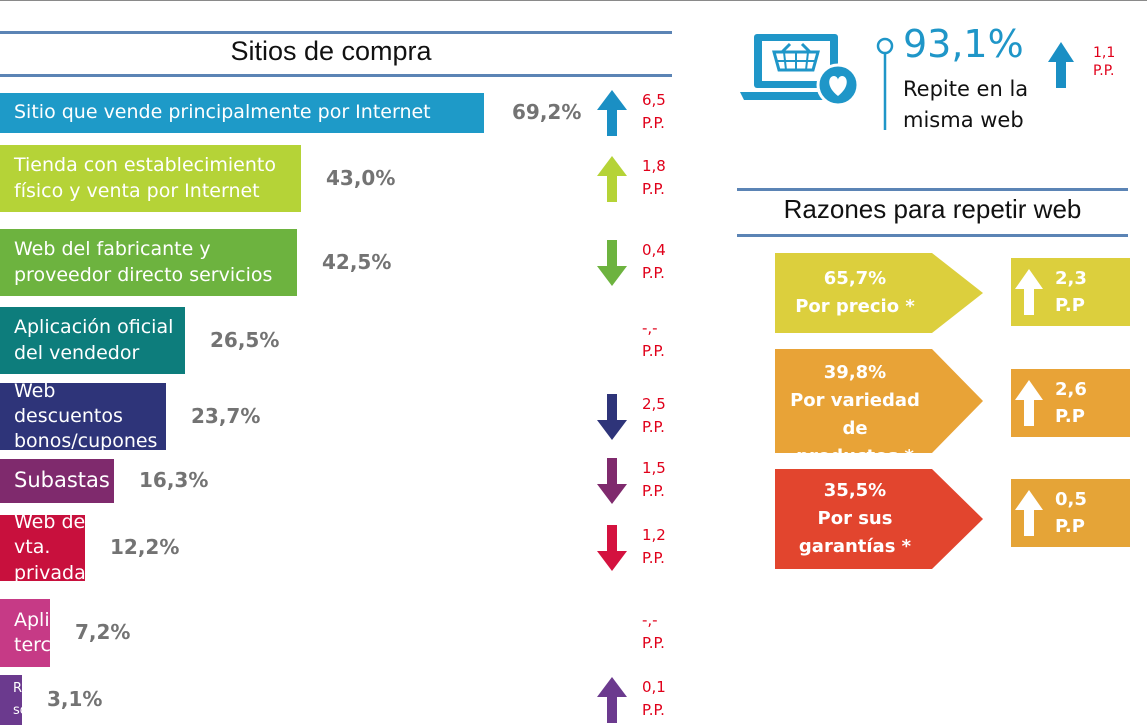  Describe the element at coordinates (1061, 65) in the screenshot. I see `repite-arrow-up-icon` at that location.